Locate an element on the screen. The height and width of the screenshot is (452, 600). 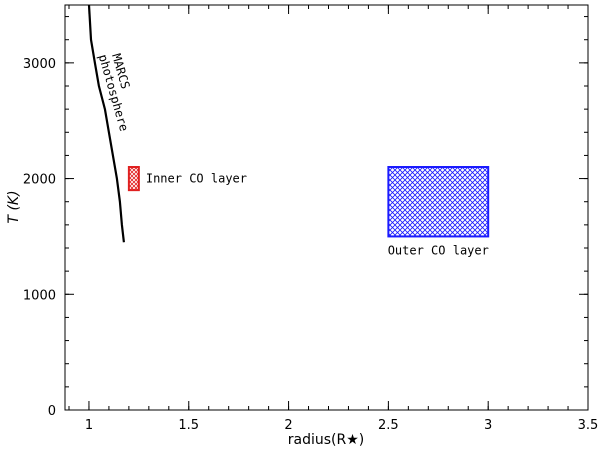
y-tick-label: 3000 is located at coordinates (39, 64).